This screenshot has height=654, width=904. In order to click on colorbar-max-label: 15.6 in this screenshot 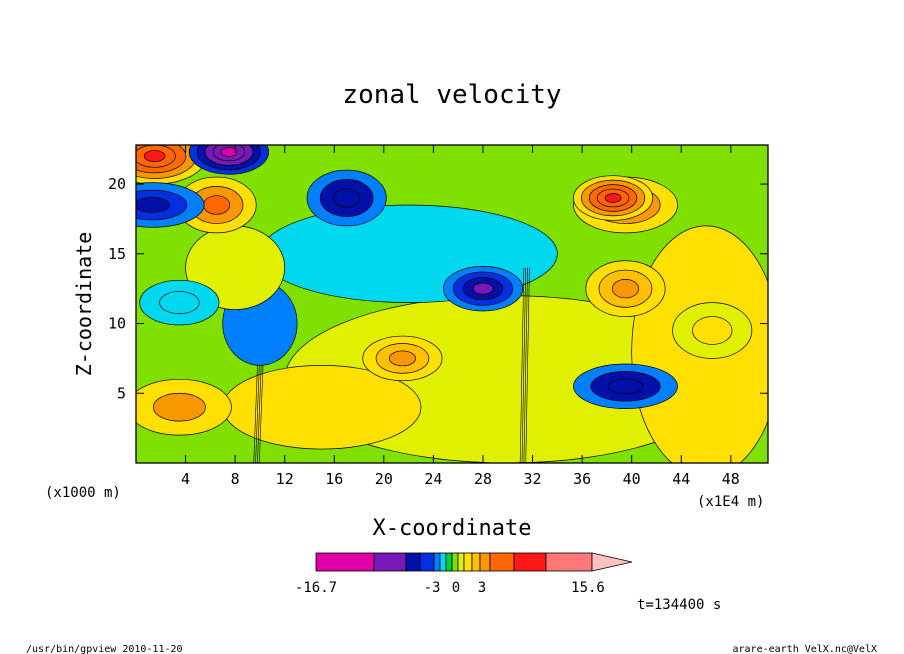, I will do `click(588, 588)`.